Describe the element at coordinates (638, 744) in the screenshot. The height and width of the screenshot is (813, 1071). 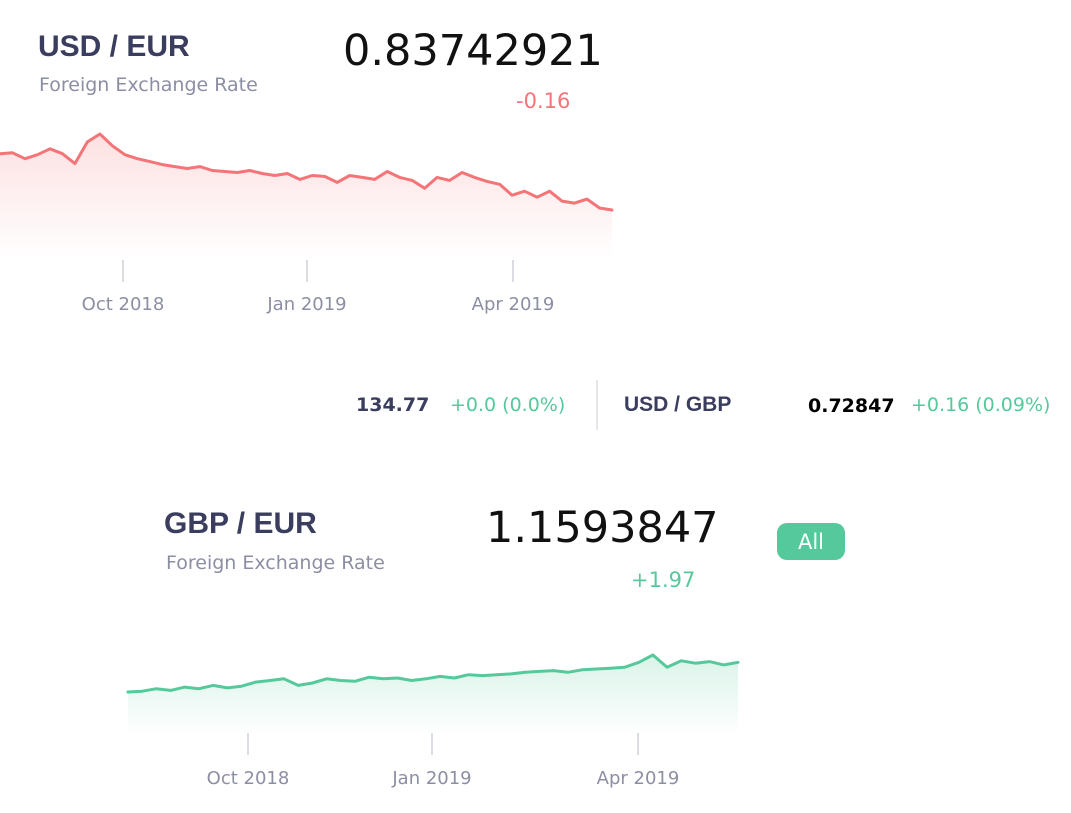
I see `gbp-eur-tick-apr` at that location.